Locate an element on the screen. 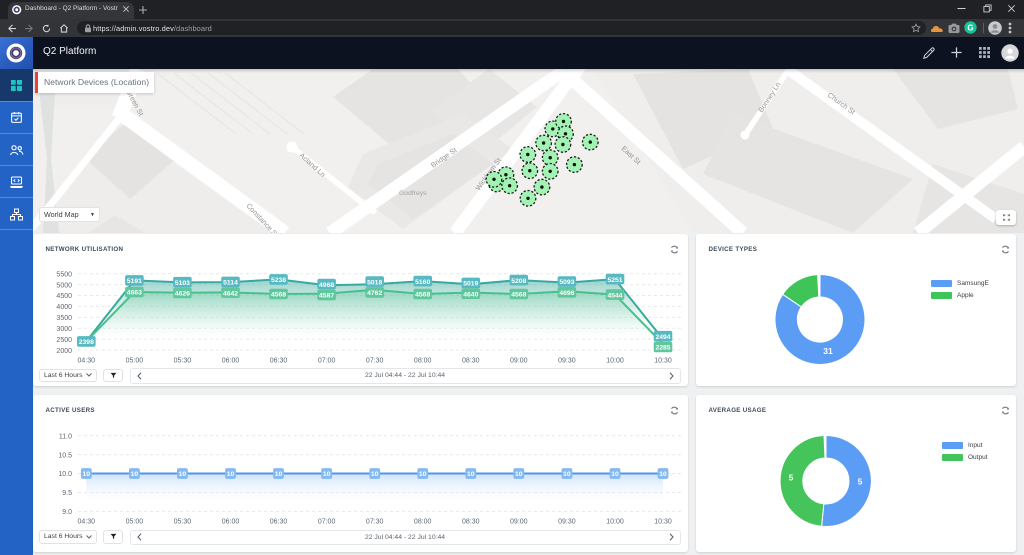 The width and height of the screenshot is (1024, 555). svg-text: 5093 is located at coordinates (566, 282).